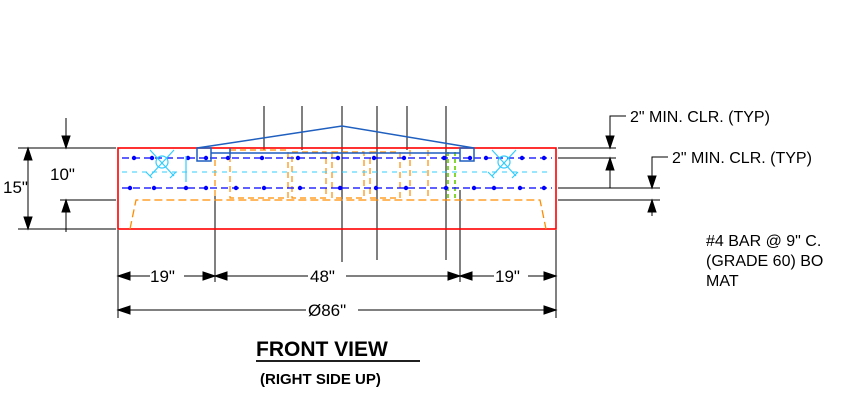 Image resolution: width=861 pixels, height=395 pixels. Describe the element at coordinates (322, 276) in the screenshot. I see `dim-48-label: 48"` at that location.